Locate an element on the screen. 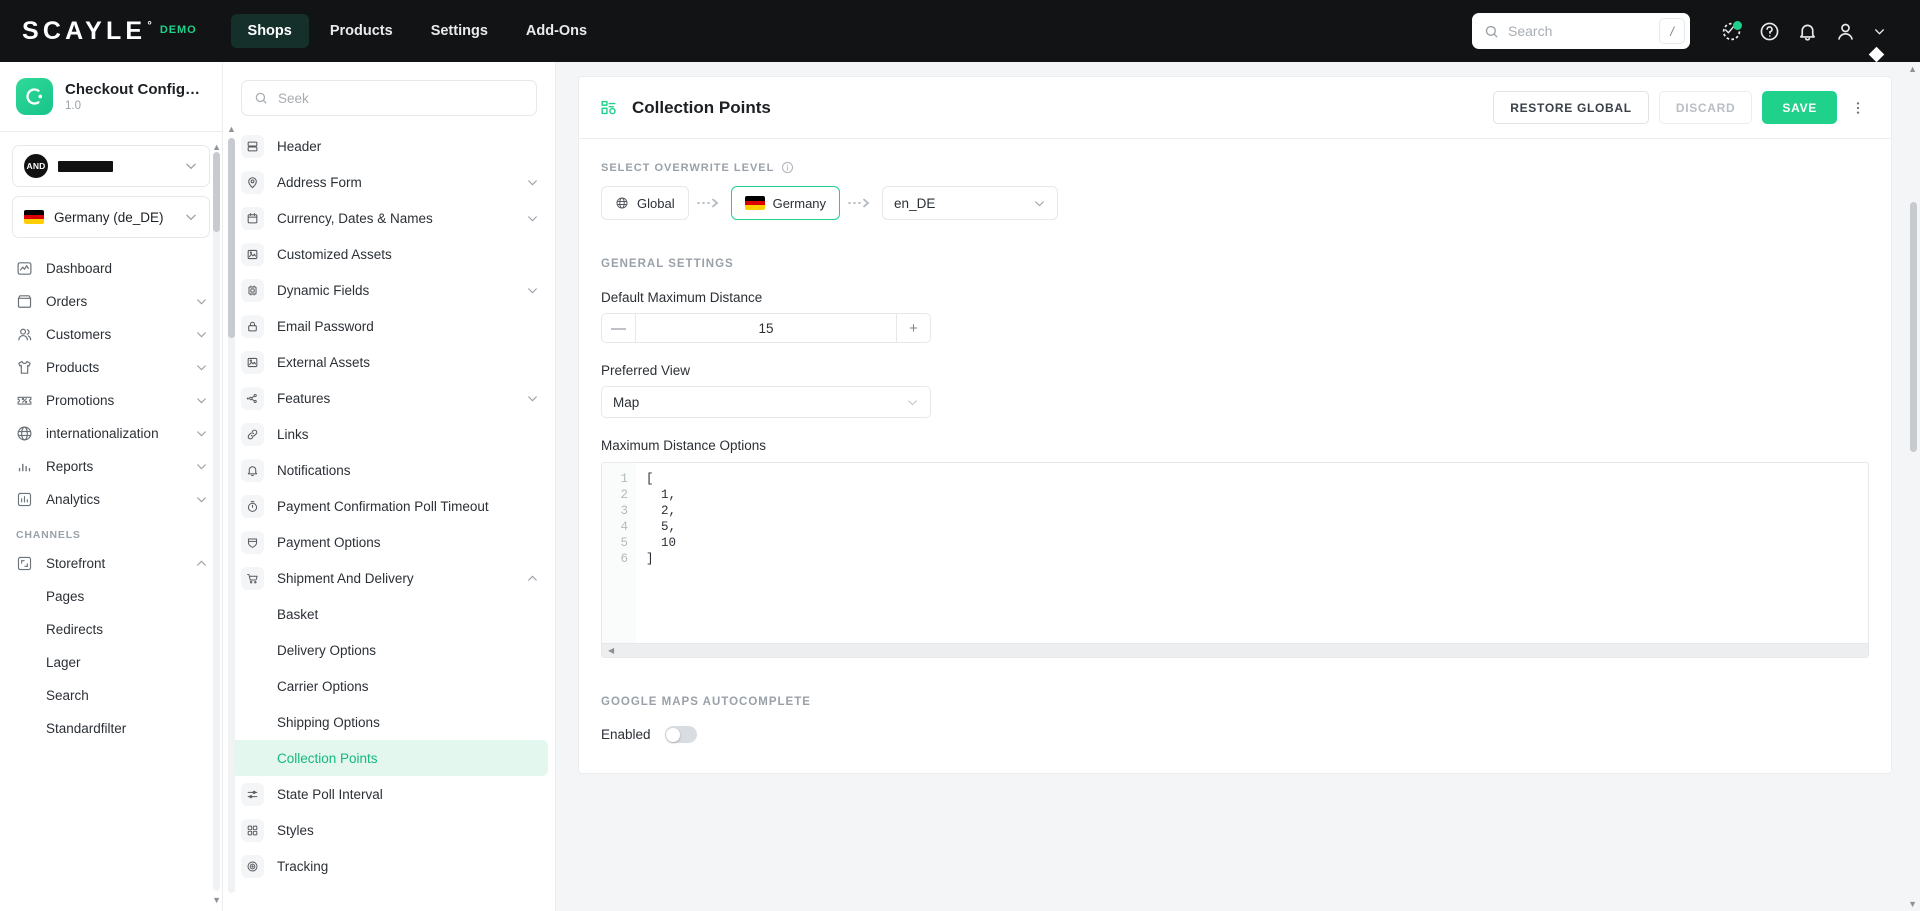 This screenshot has width=1920, height=911. config-item-address-form: Address Form is located at coordinates (389, 182).